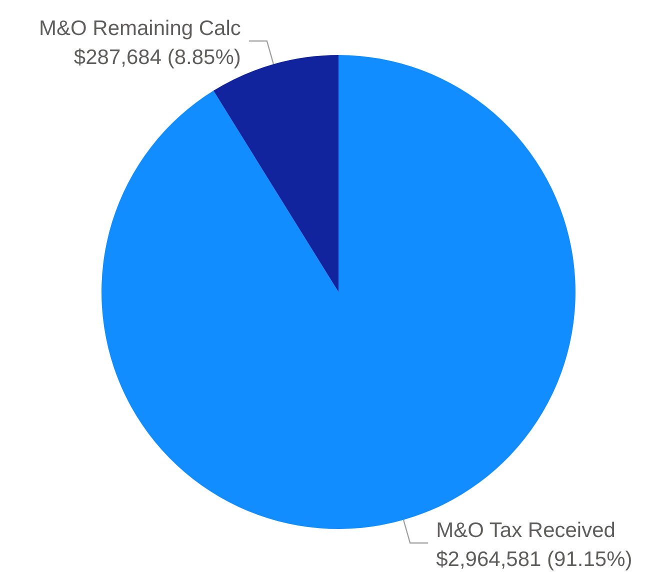  What do you see at coordinates (534, 559) in the screenshot?
I see `data-label: $2,964,581 (91.15%)` at bounding box center [534, 559].